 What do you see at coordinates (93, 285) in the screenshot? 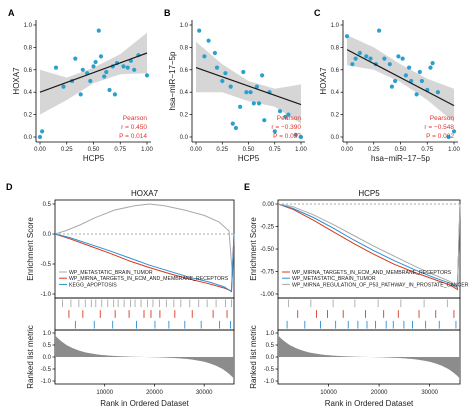
I see `legend-entry: KEGG_APOPTOSIS` at bounding box center [93, 285].